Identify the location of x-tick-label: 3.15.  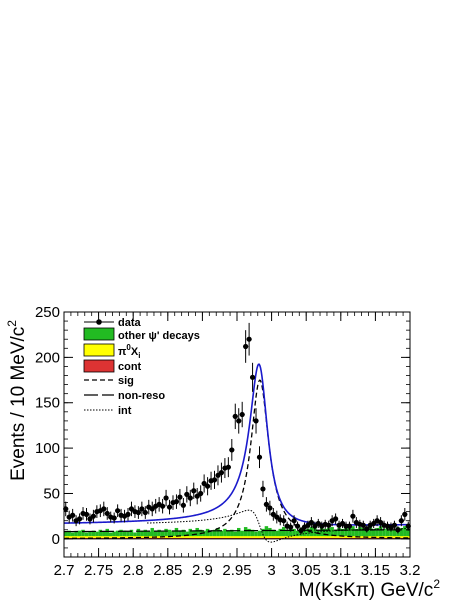
(375, 570).